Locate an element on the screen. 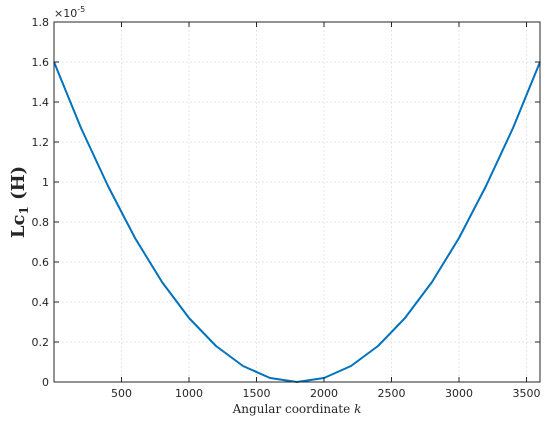  y-tick-label: 0.2 is located at coordinates (41, 342).